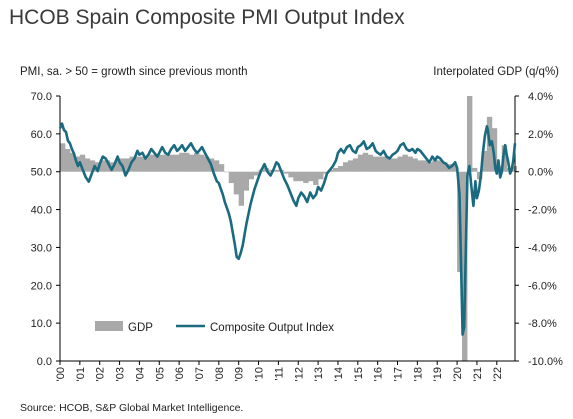  I want to click on chart-legend: GDP Composite Output Index, so click(214, 327).